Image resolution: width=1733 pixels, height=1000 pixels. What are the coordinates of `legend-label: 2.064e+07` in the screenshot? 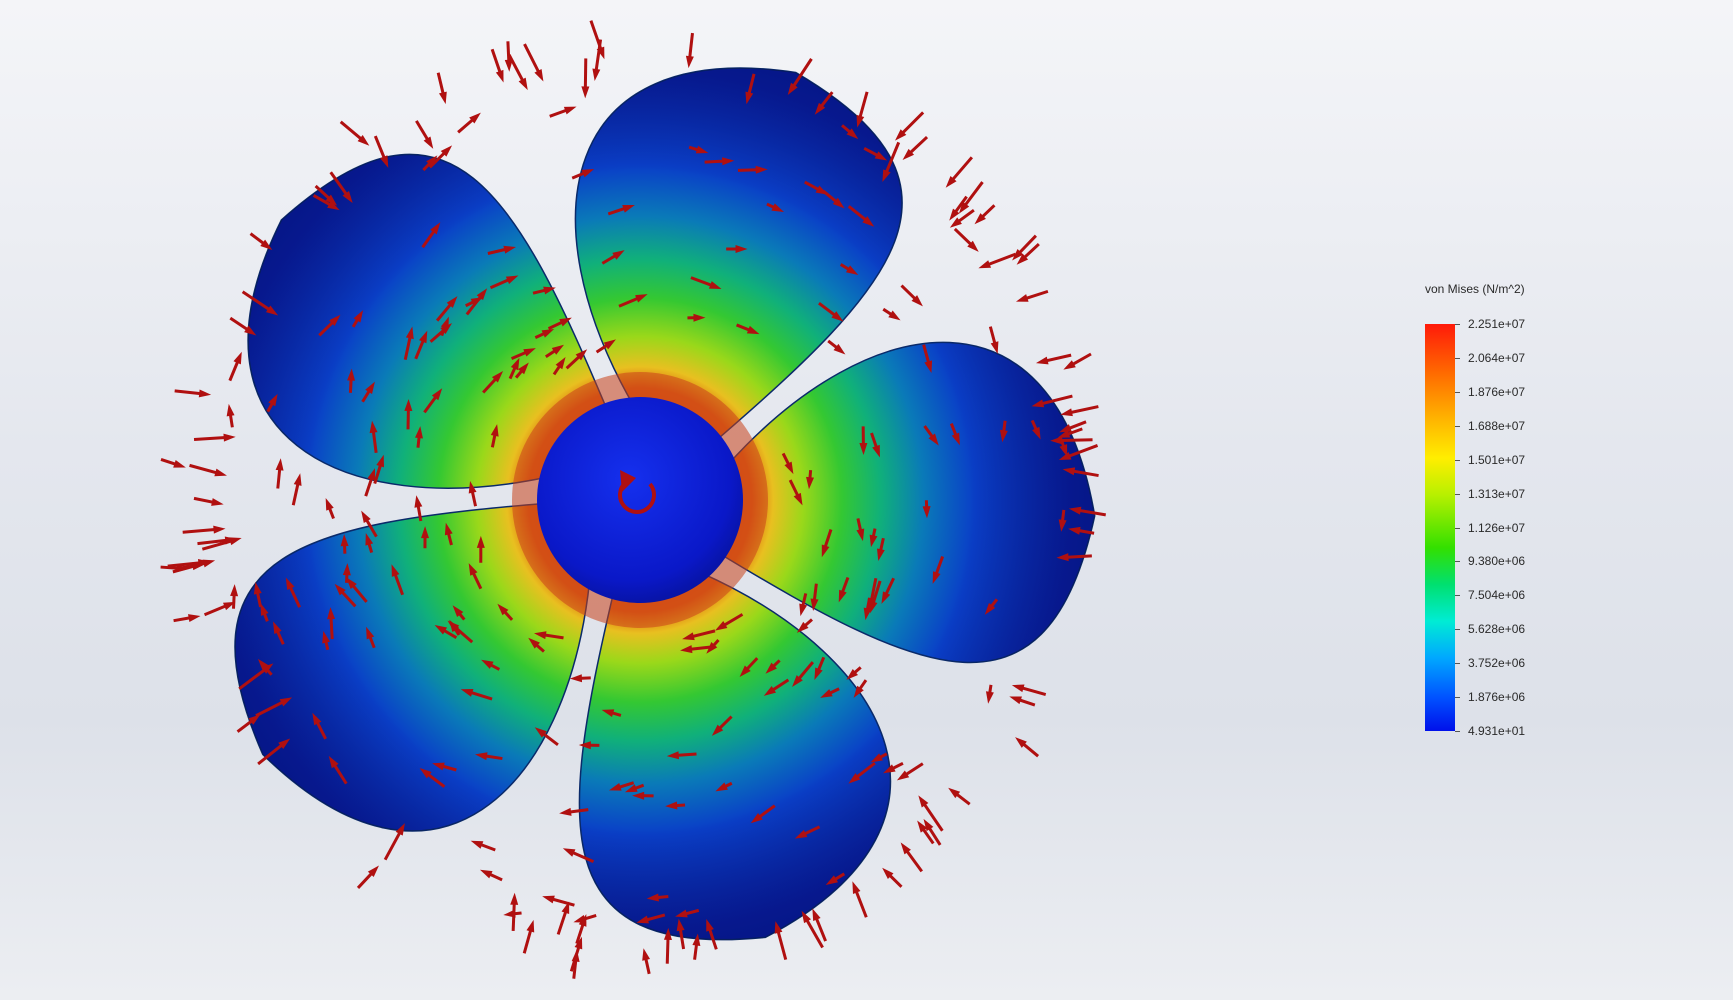 It's located at (1497, 357).